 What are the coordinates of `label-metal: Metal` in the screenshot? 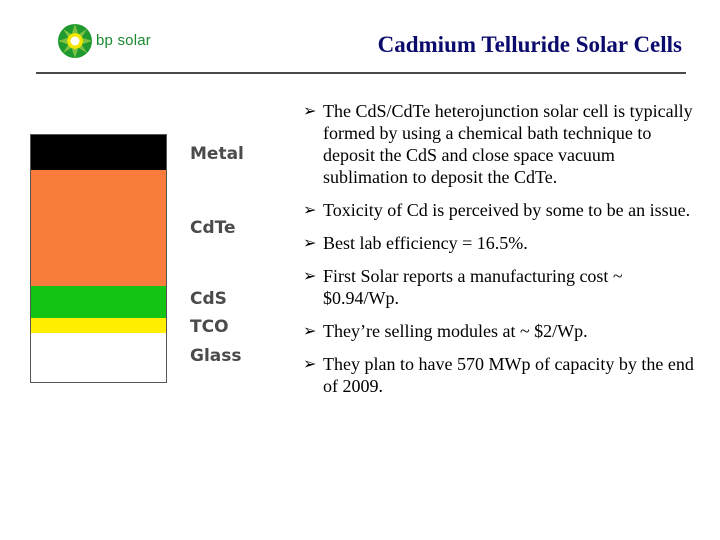 It's located at (217, 154).